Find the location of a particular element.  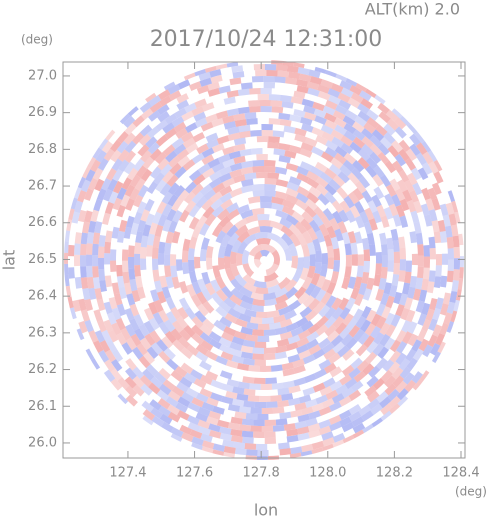

x-tick-label: 127.6 is located at coordinates (194, 473).